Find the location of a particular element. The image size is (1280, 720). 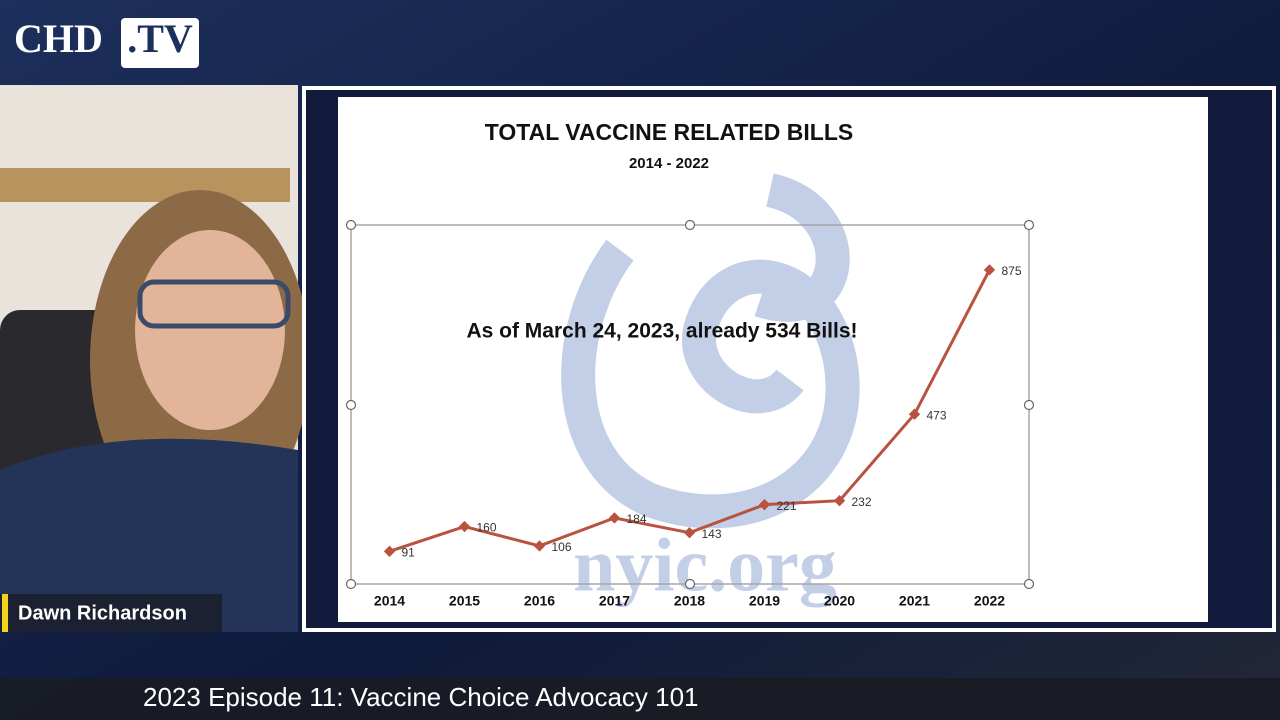

webcam-glasses is located at coordinates (214, 304).